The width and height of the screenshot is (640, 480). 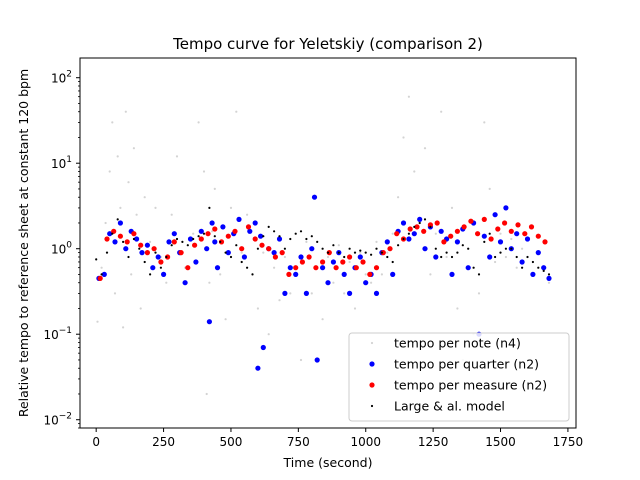 I want to click on legend-marker, so click(x=372, y=406).